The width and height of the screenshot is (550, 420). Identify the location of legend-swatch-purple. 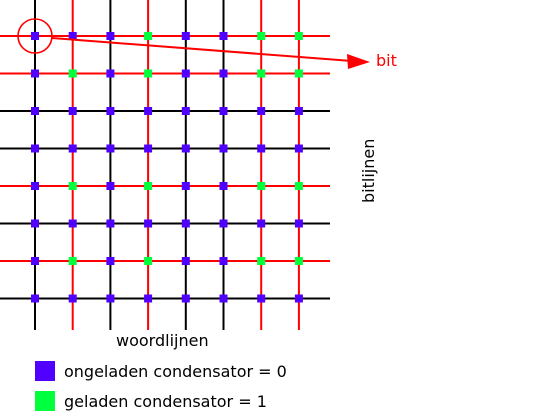
(45, 371).